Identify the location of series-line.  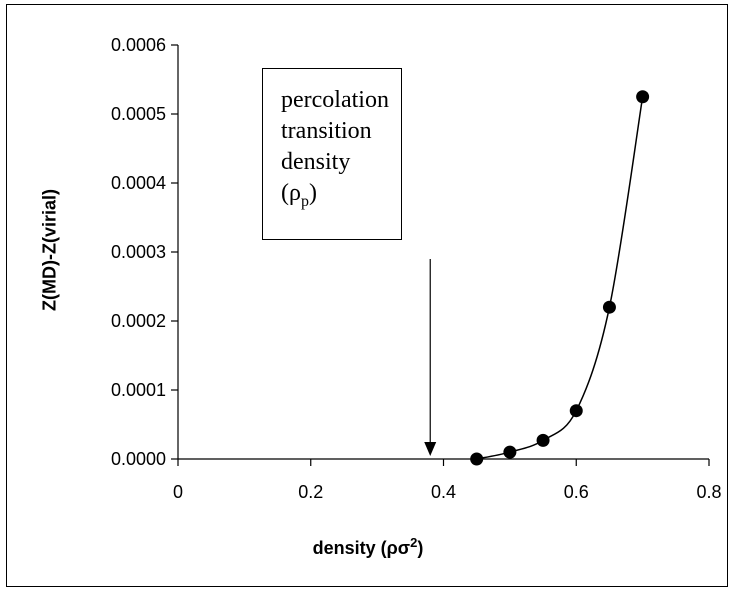
(560, 278).